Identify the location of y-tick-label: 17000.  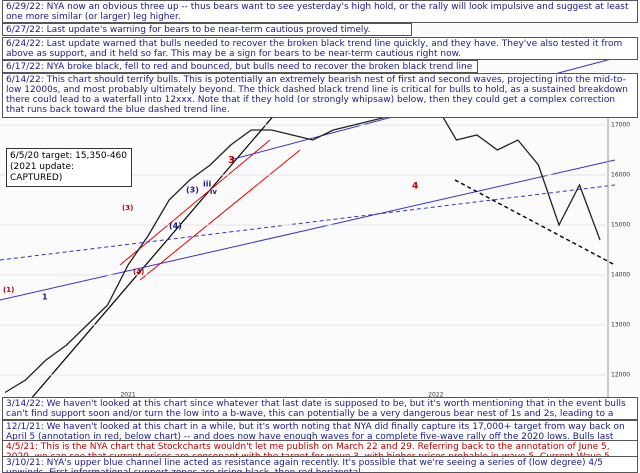
(620, 125).